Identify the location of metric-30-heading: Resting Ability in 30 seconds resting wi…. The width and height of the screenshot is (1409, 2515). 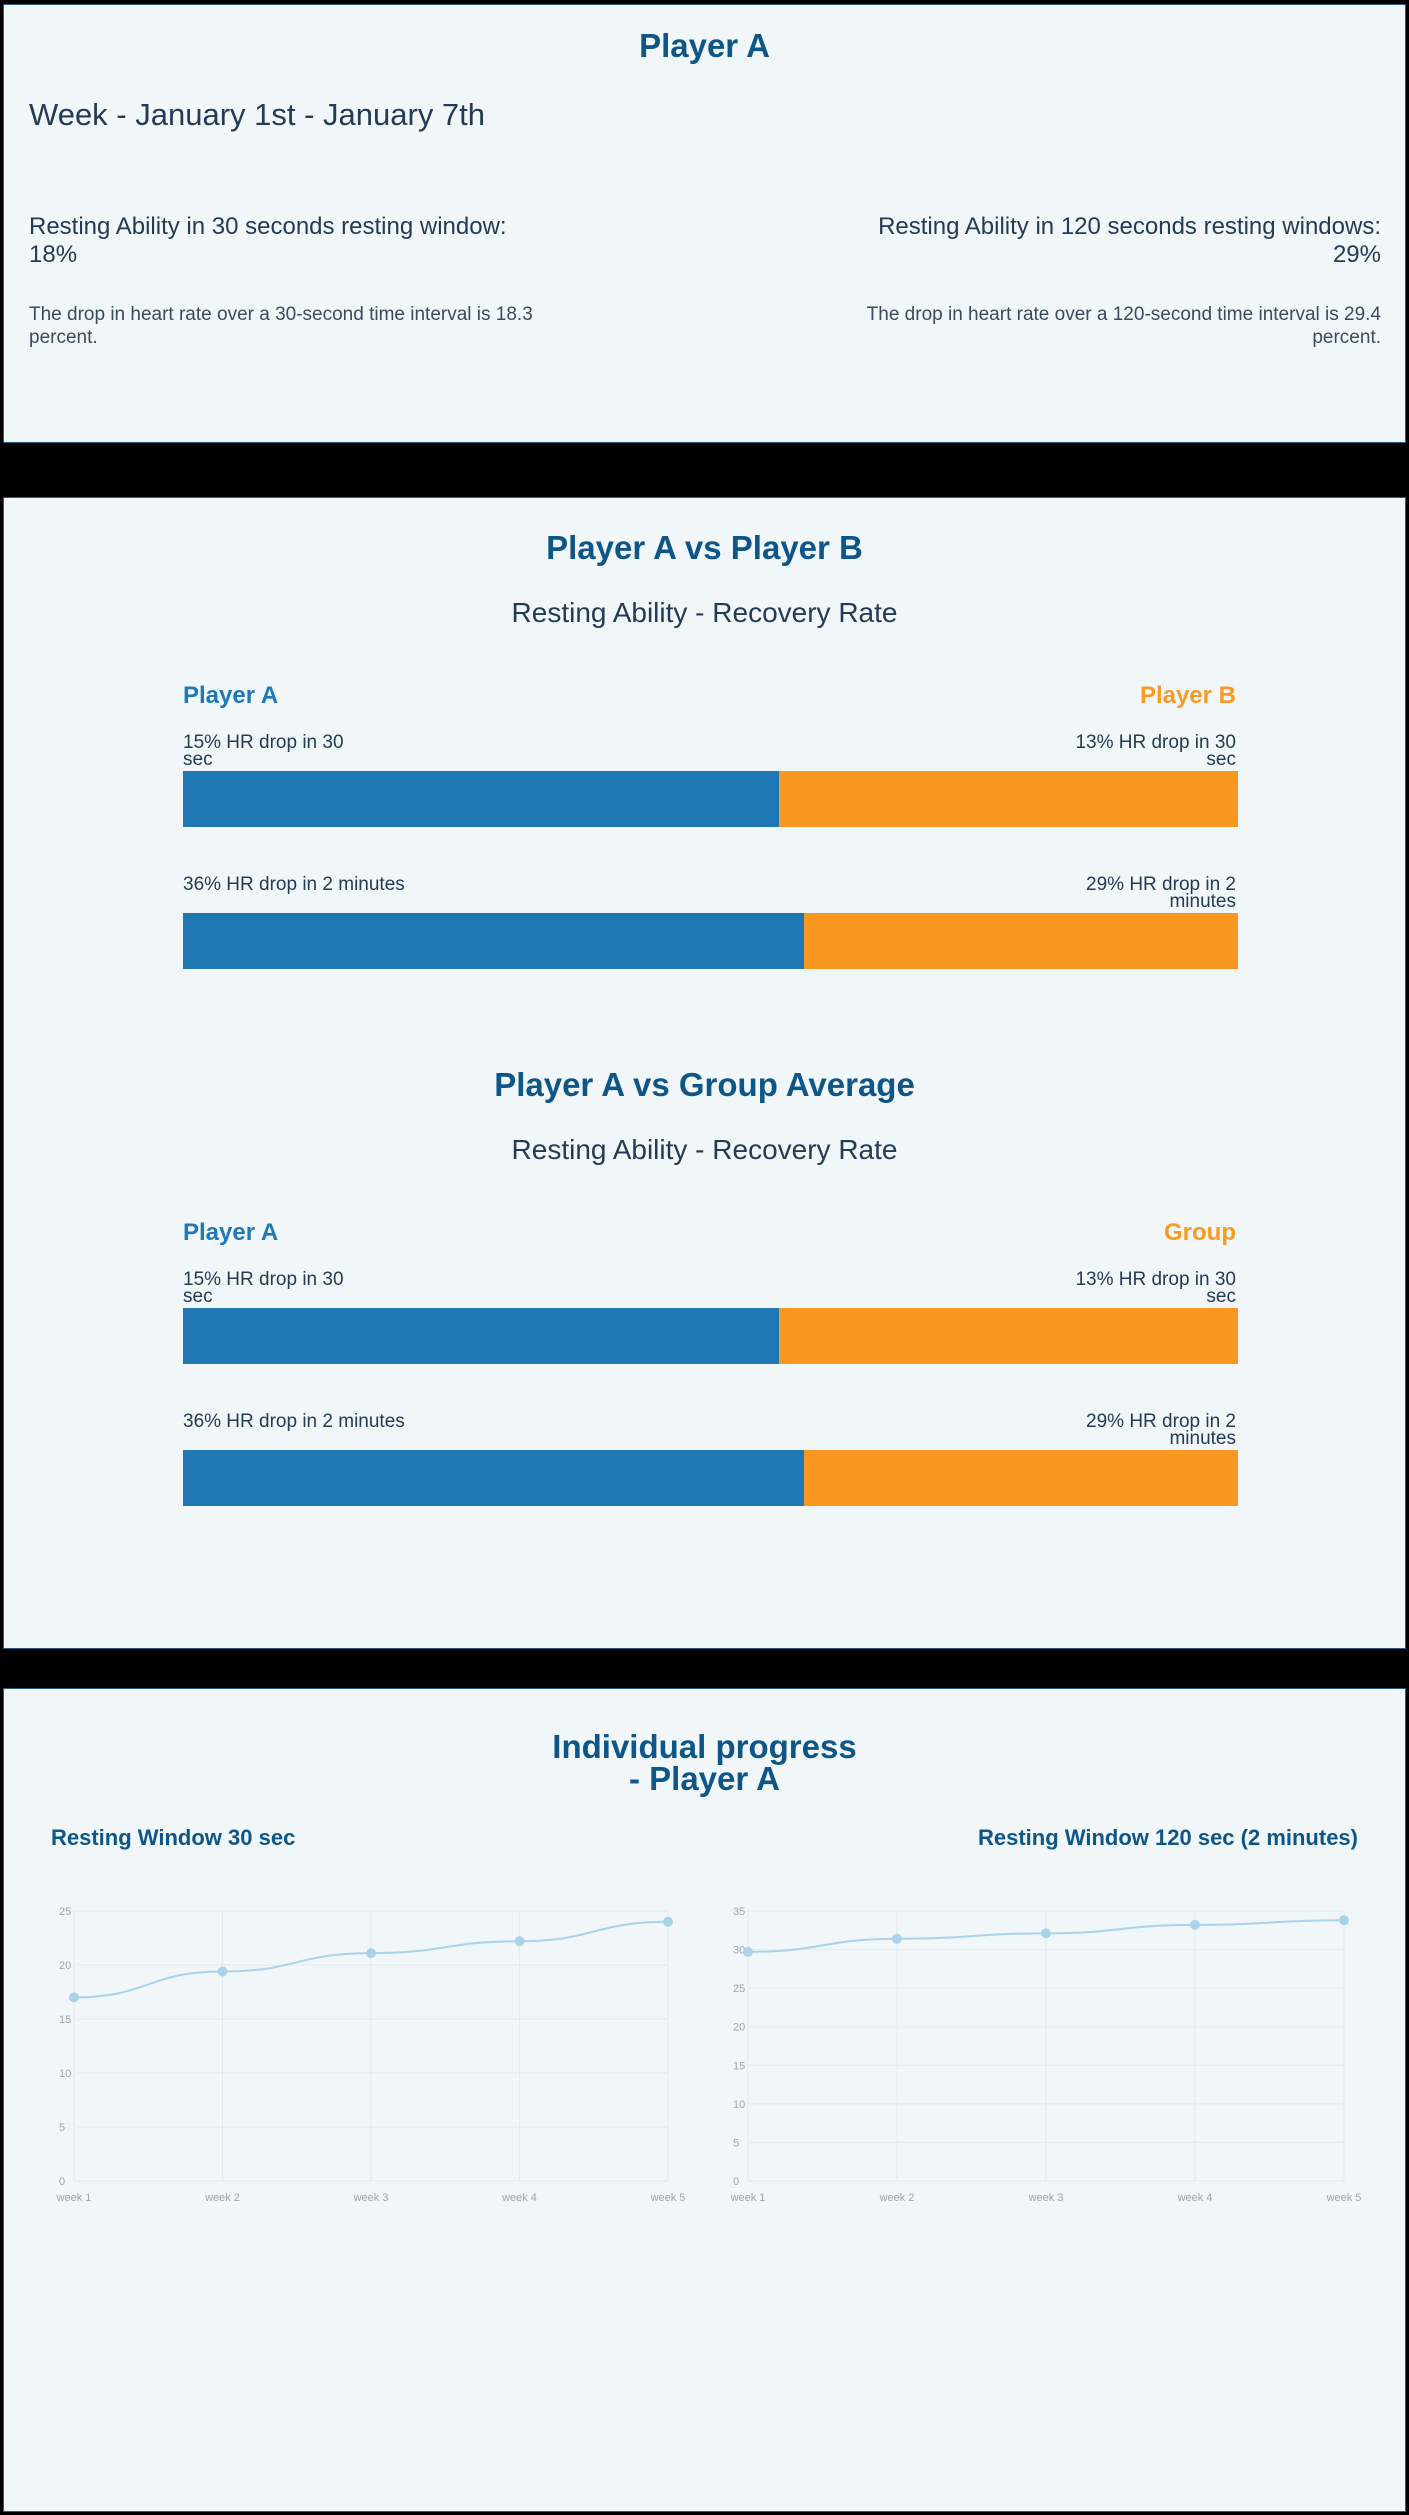
(309, 241).